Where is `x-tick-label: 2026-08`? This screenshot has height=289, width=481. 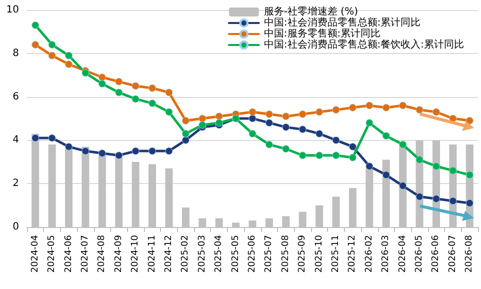 x-tick-label: 2026-08 is located at coordinates (469, 253).